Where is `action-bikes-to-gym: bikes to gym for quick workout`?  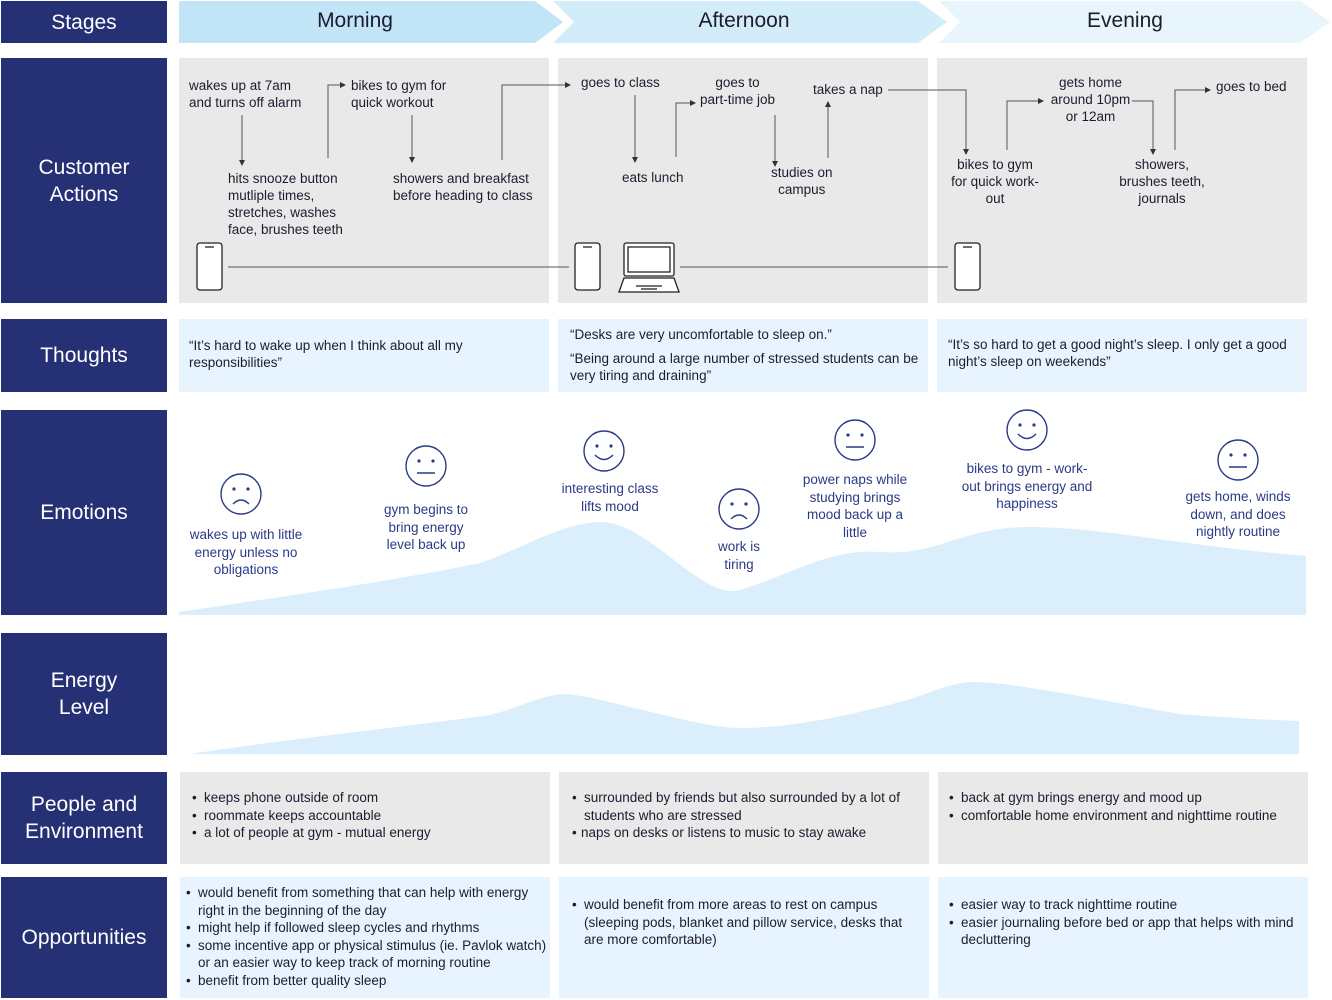
action-bikes-to-gym: bikes to gym for quick workout is located at coordinates (399, 94).